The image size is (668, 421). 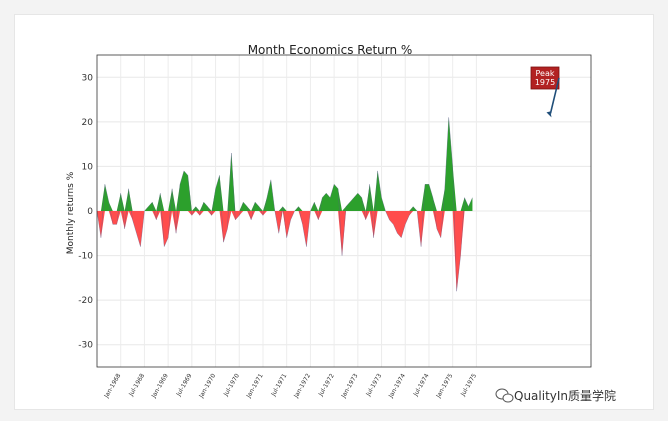 I want to click on y-tick-label: -30, so click(x=85, y=346).